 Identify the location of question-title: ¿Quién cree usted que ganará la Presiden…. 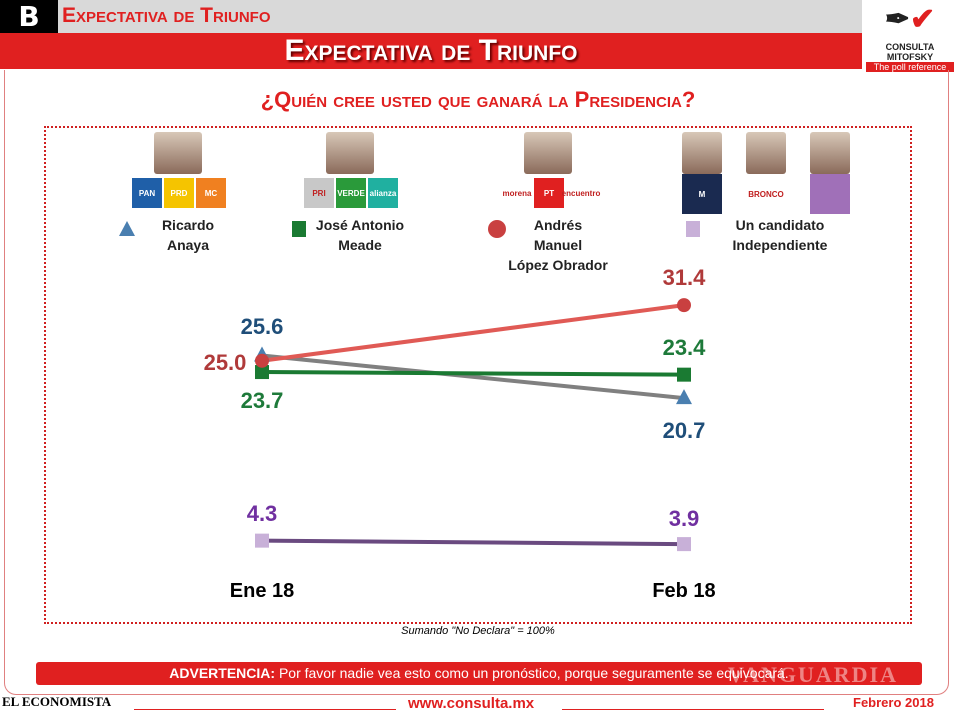
(478, 99).